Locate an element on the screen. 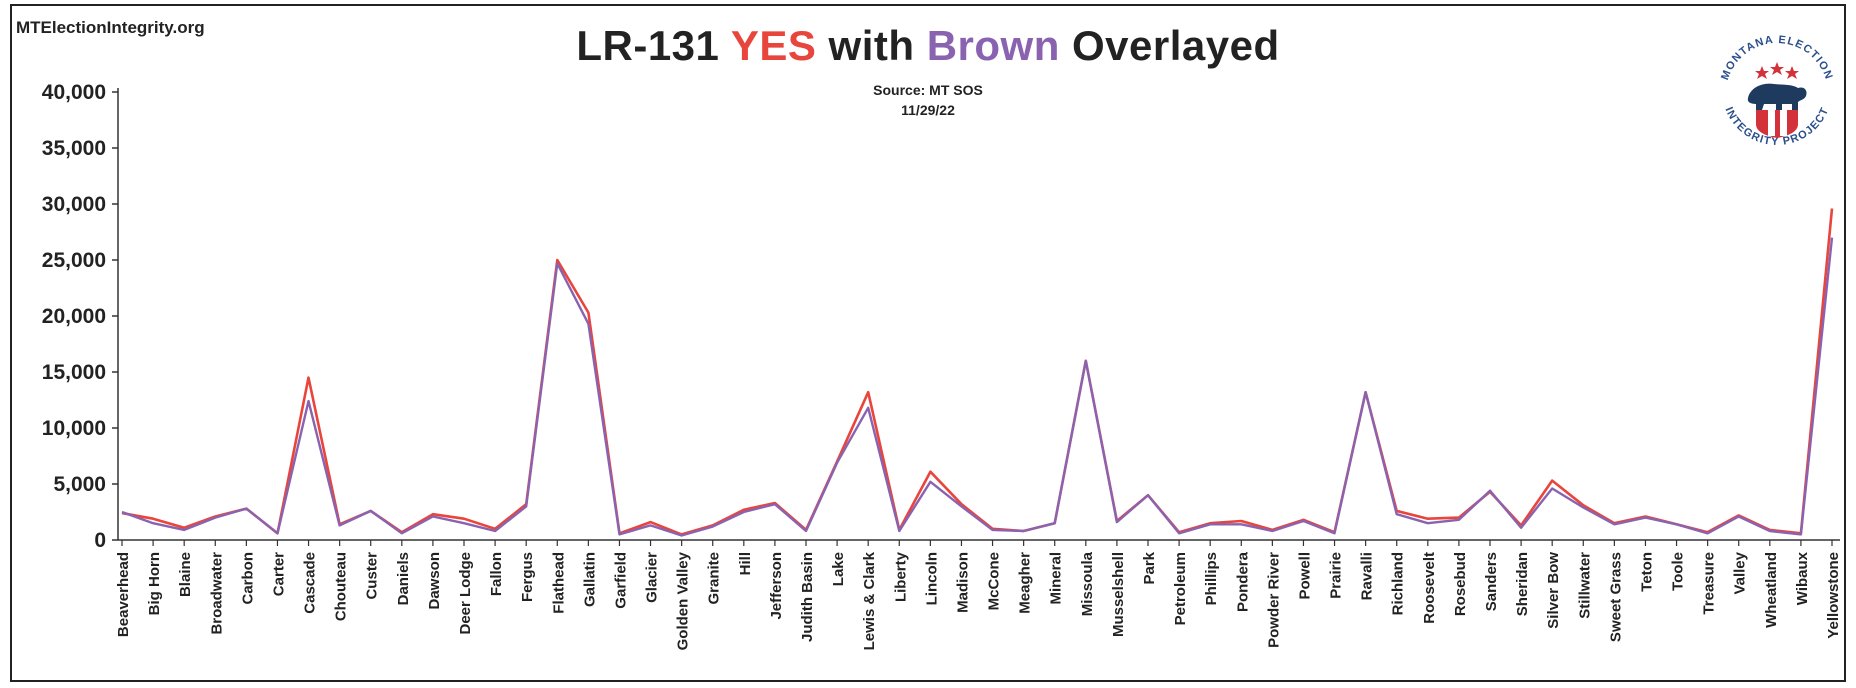 The height and width of the screenshot is (688, 1856). x-tick-label: Teton is located at coordinates (1646, 572).